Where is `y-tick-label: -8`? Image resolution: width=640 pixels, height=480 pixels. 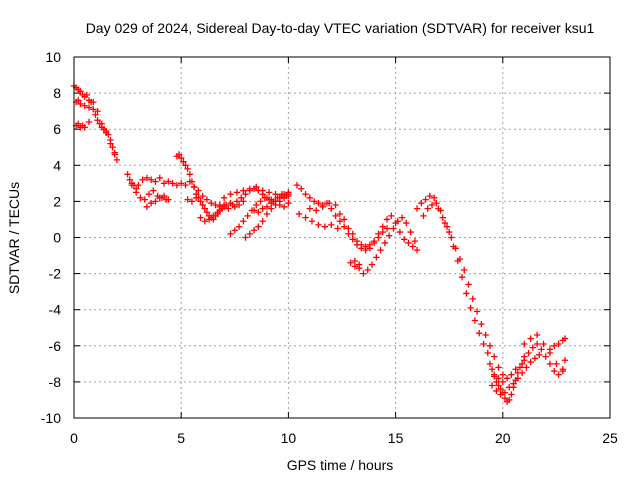 y-tick-label: -8 is located at coordinates (55, 382).